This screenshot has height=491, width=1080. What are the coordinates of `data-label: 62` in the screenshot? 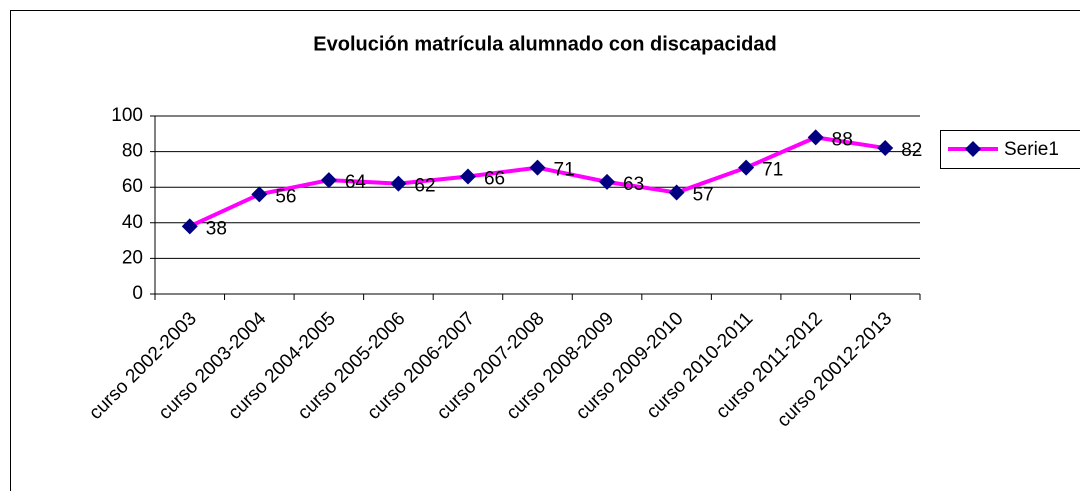 It's located at (424, 186).